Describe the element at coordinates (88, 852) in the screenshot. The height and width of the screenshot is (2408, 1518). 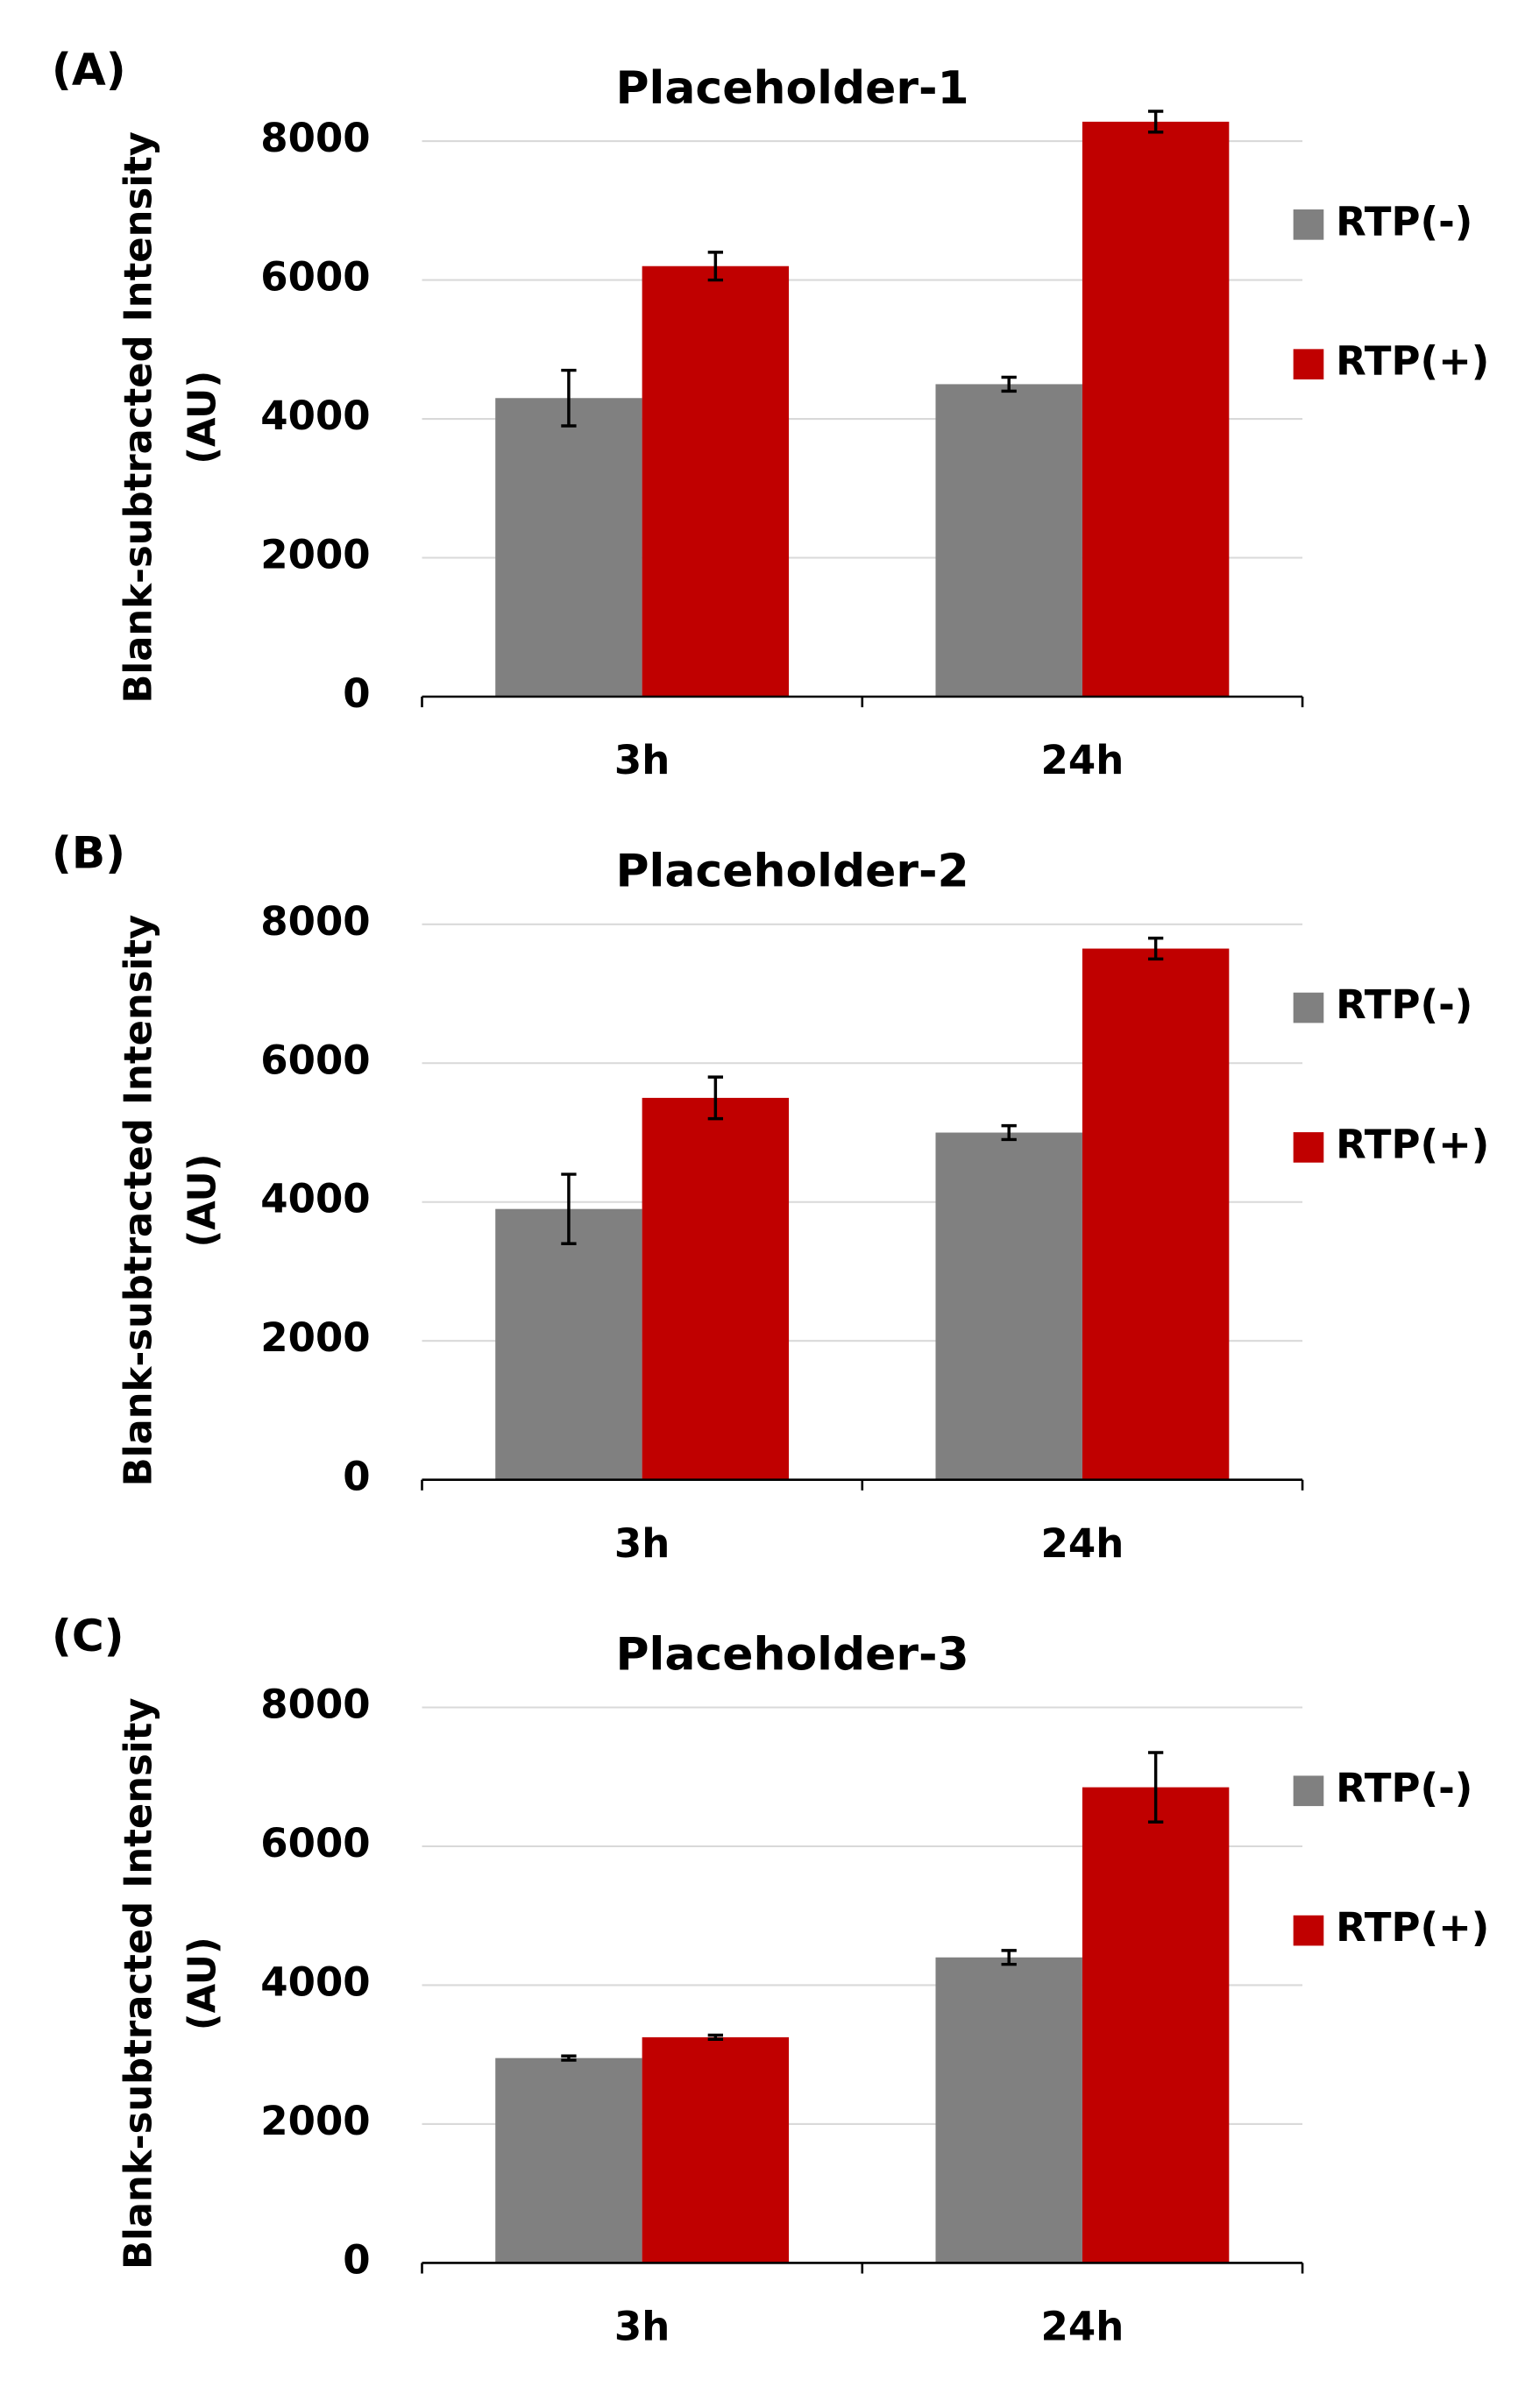
I see `panel-label: (B)` at that location.